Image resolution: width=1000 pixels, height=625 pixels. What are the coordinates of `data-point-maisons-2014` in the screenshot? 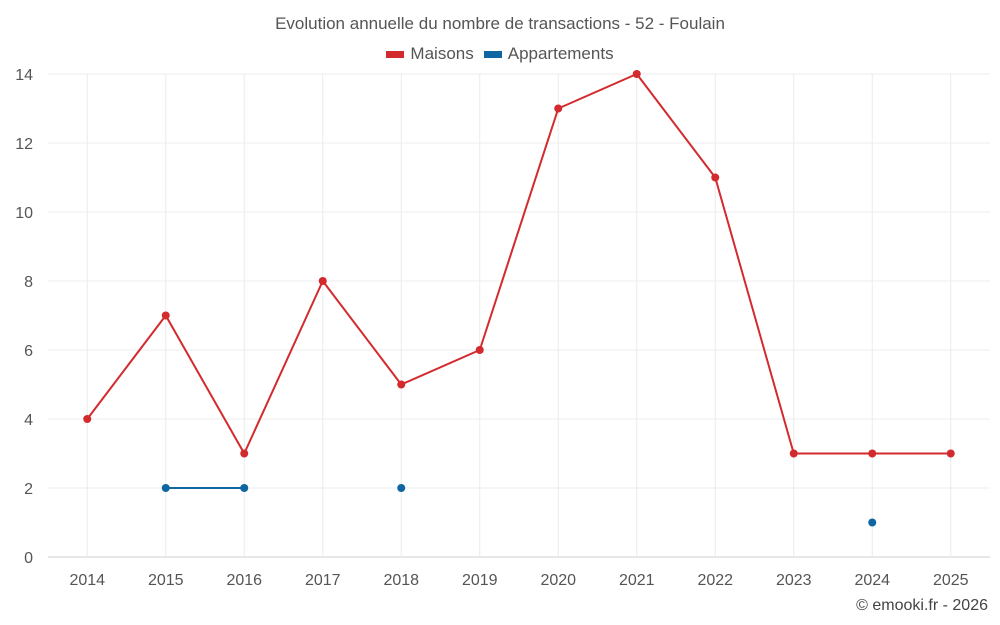 It's located at (87, 419).